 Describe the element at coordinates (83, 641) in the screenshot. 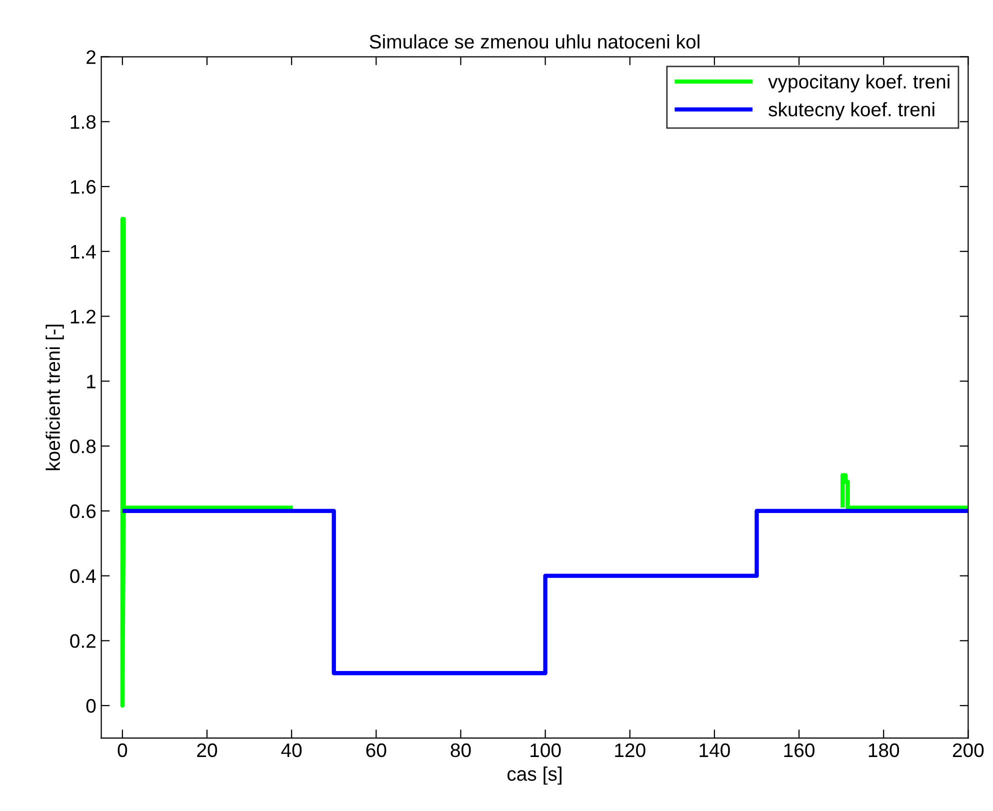

I see `y-tick-label: 0.2` at that location.